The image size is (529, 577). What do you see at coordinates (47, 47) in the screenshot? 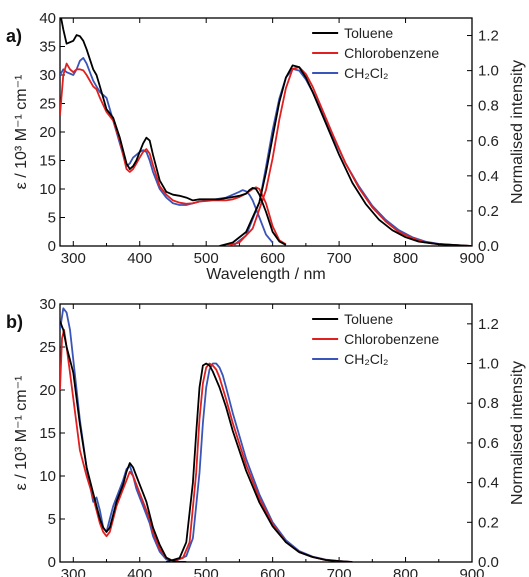
I see `y-left-tick-label: 35` at bounding box center [47, 47].